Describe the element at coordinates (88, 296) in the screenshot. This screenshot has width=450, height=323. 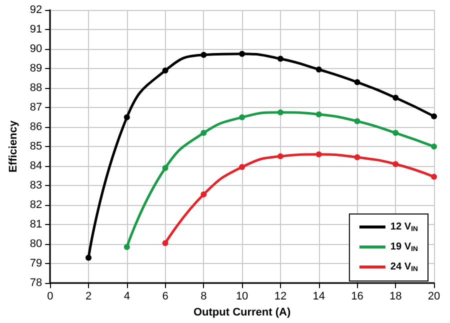
I see `x-tick-label: 2` at that location.